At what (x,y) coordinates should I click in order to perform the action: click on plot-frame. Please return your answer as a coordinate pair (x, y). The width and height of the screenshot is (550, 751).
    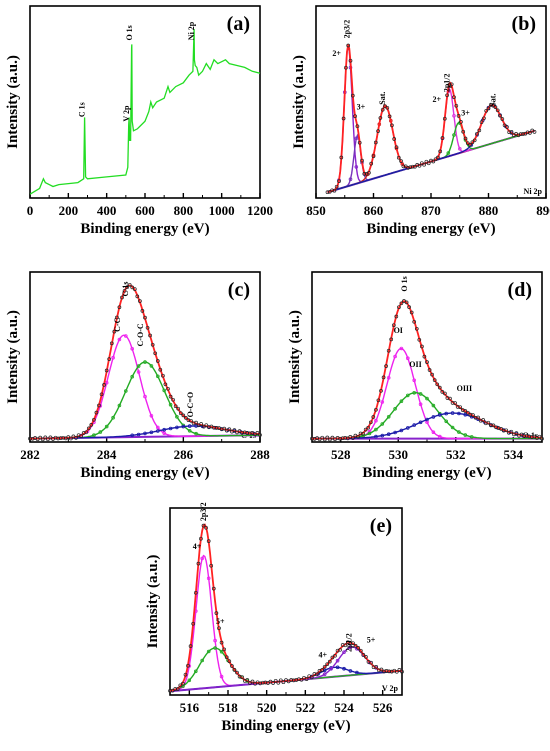
    Looking at the image, I should click on (286, 601).